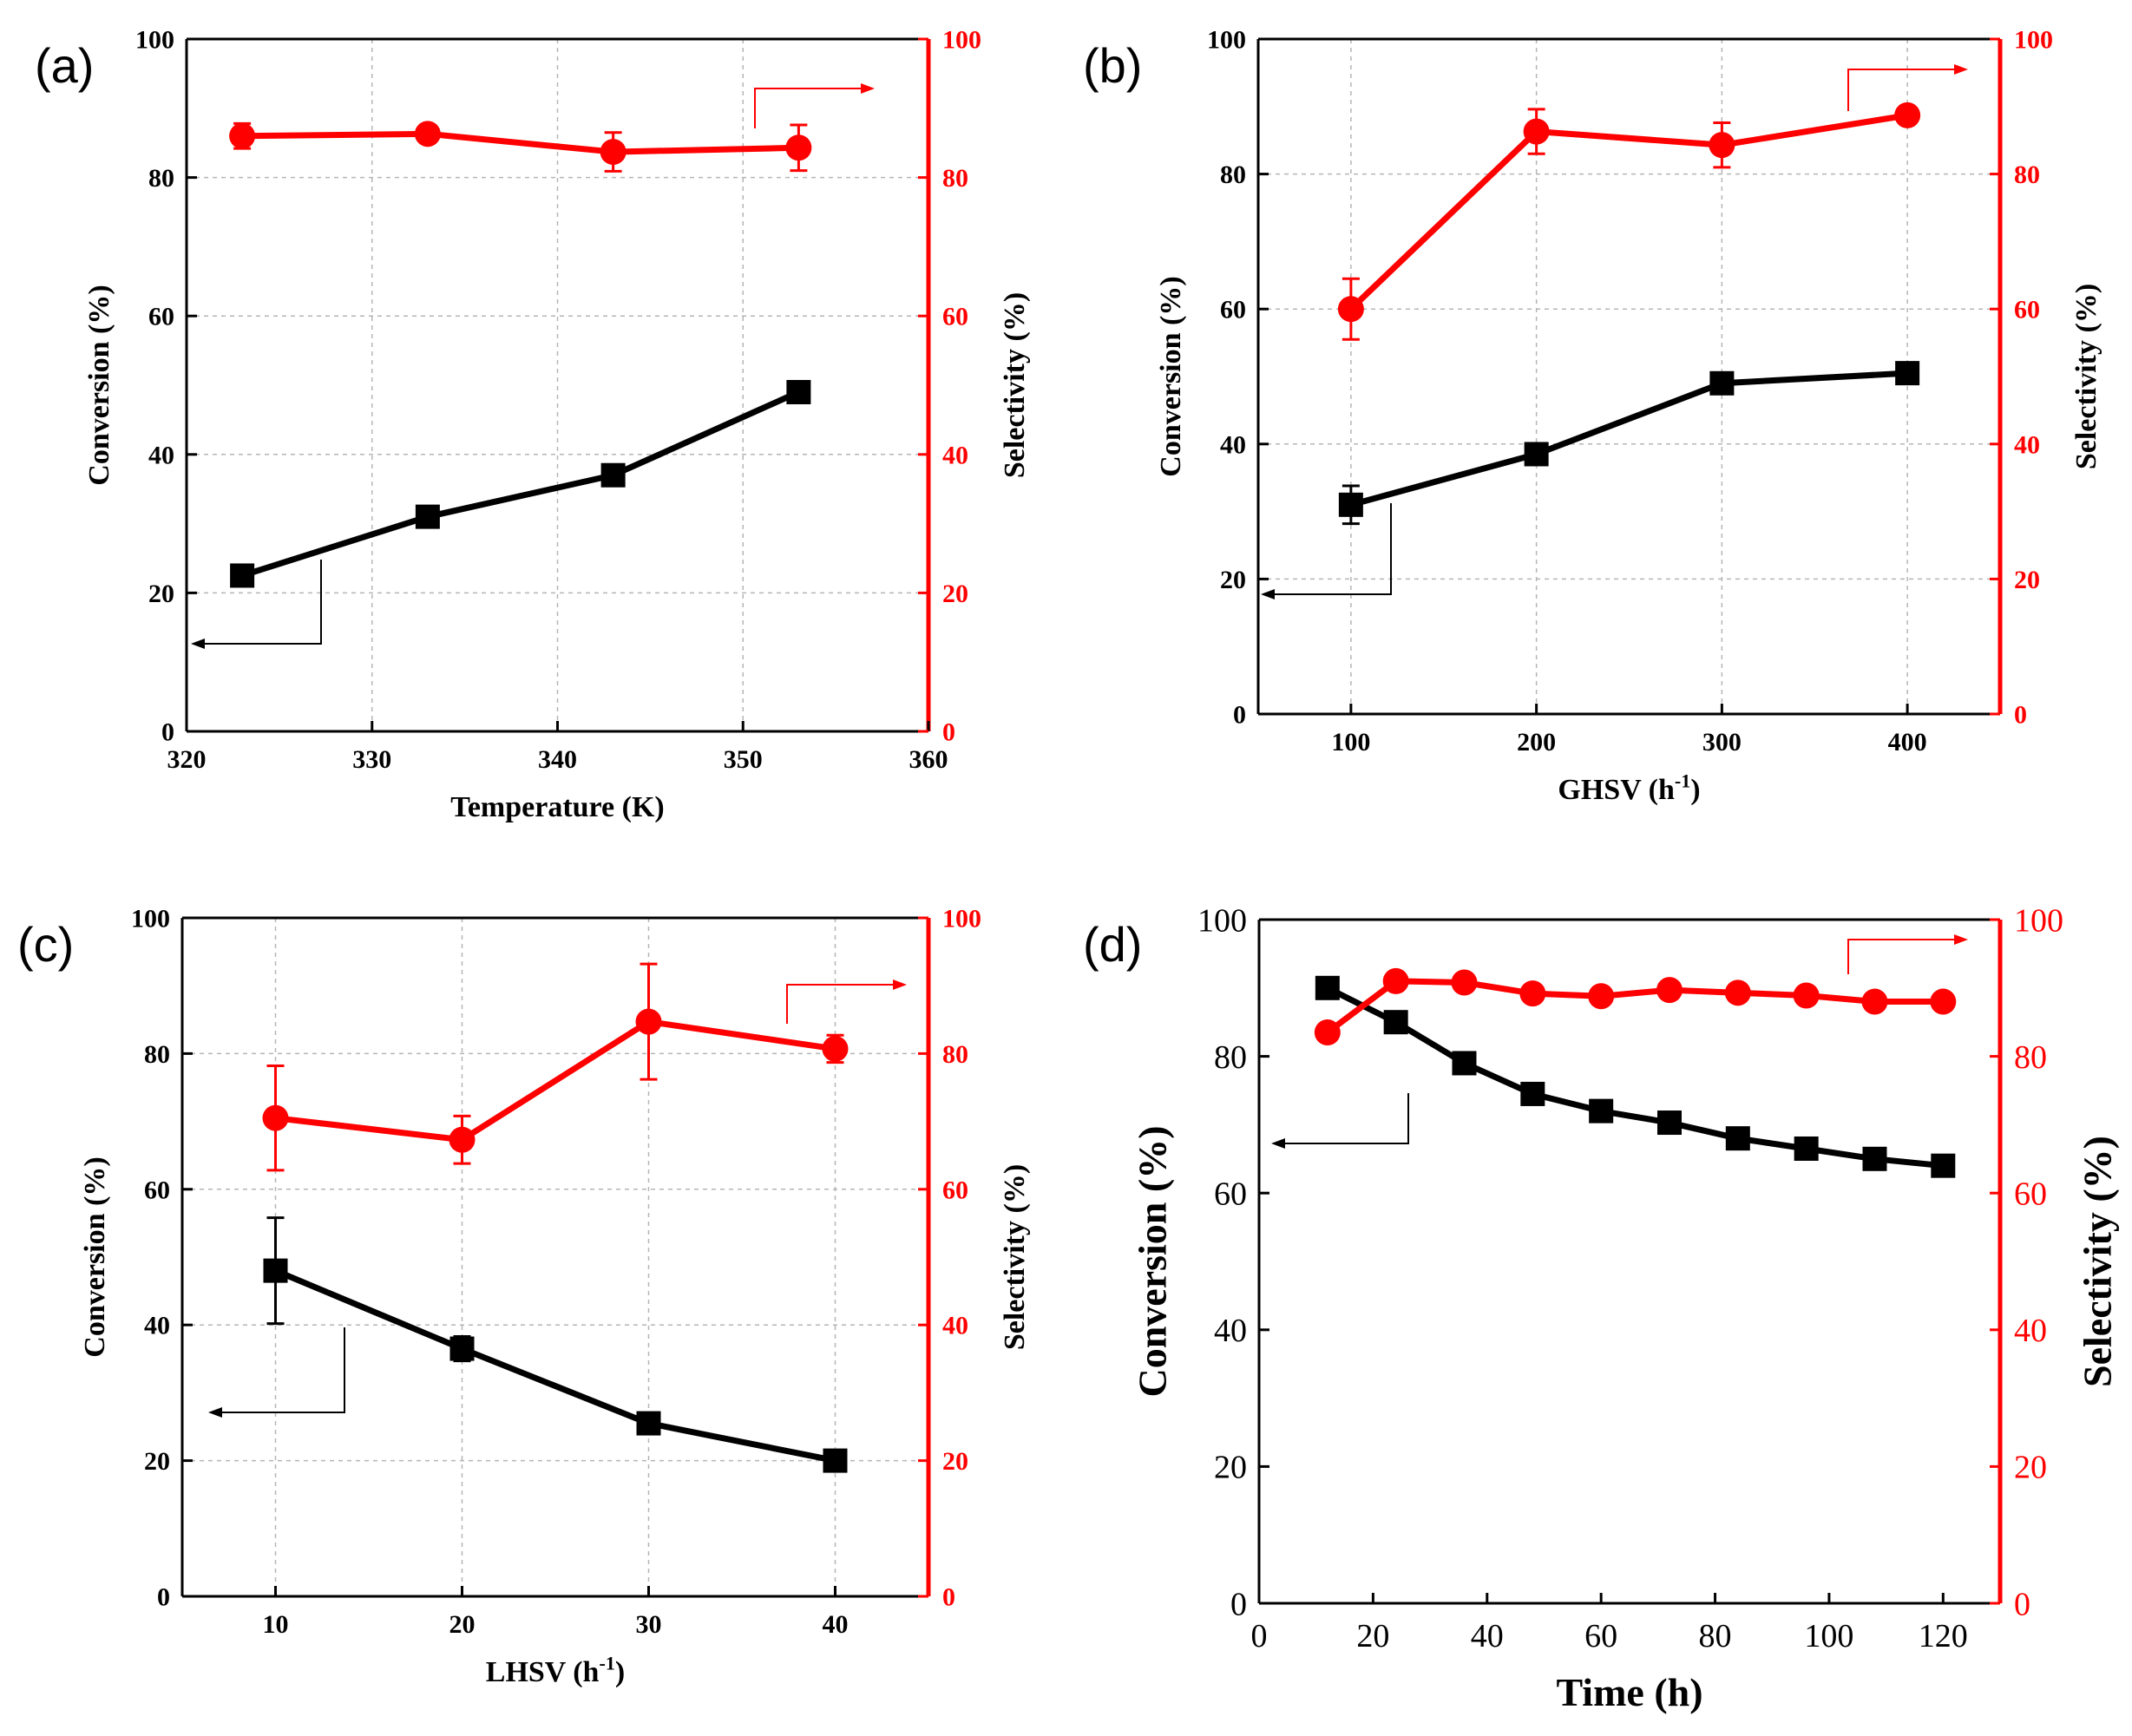  What do you see at coordinates (1600, 1636) in the screenshot?
I see `x-tick-label: 60` at bounding box center [1600, 1636].